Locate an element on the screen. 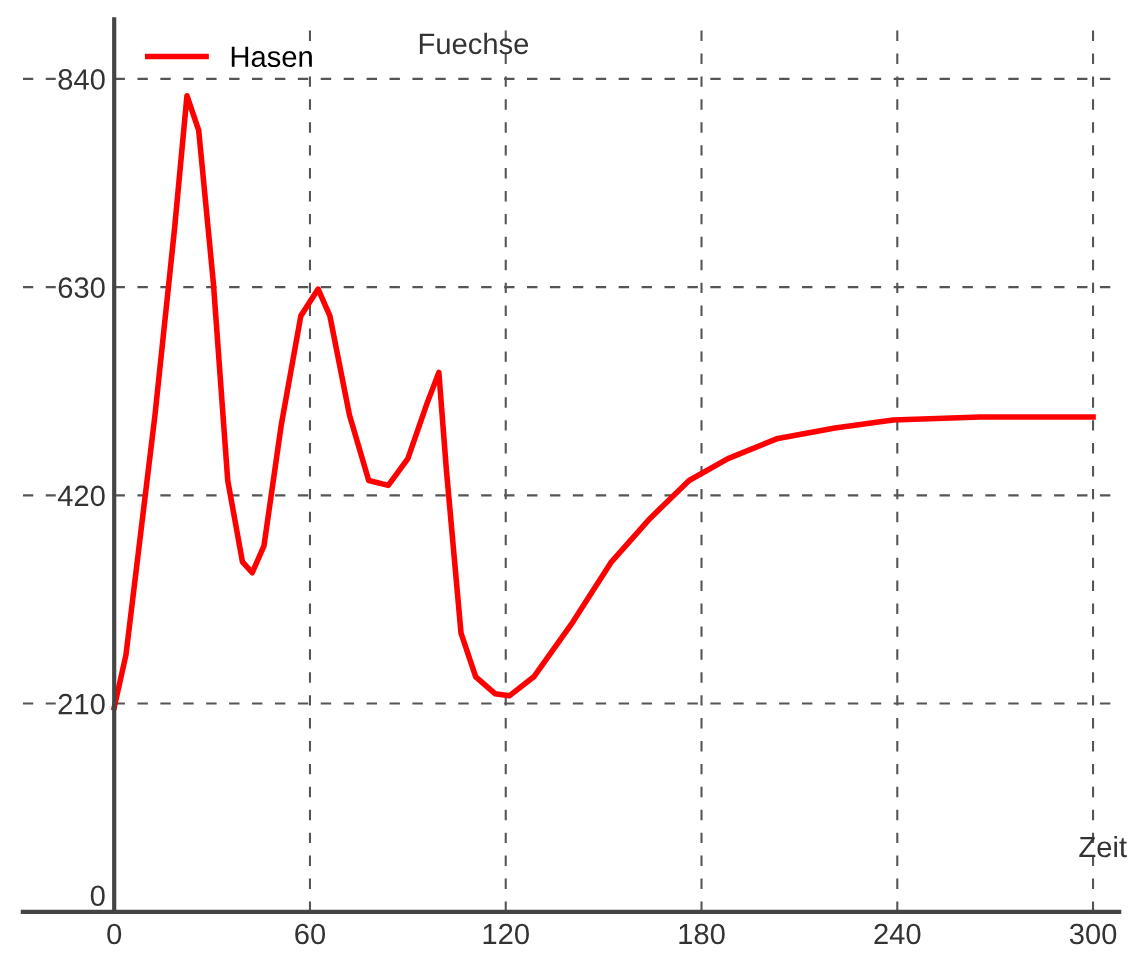 This screenshot has width=1142, height=970. x-tick-label: 120 is located at coordinates (506, 934).